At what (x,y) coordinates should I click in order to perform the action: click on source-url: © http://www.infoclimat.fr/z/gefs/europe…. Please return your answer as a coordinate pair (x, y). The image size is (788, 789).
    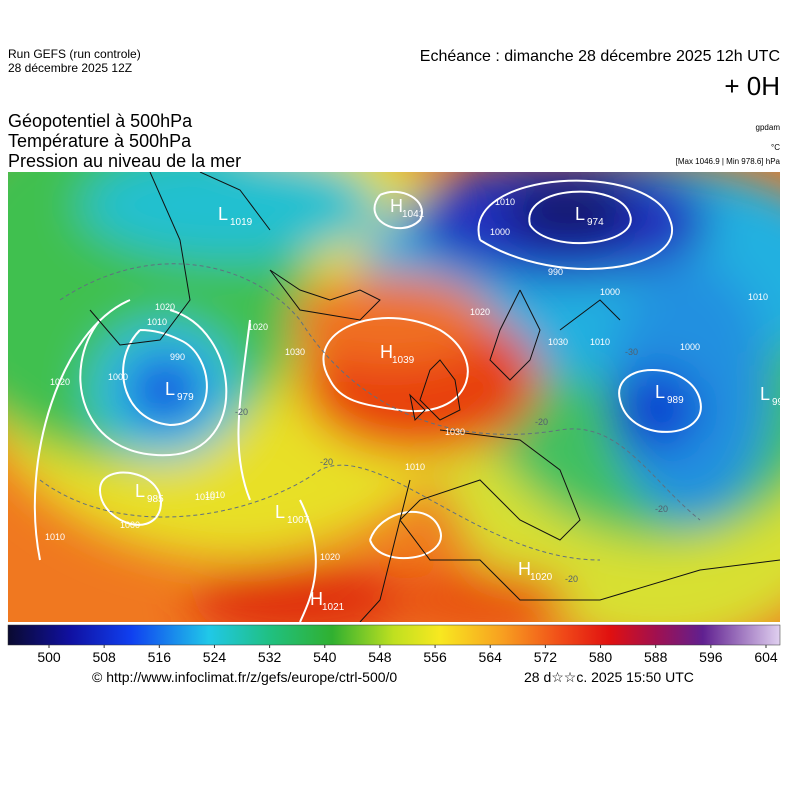
    Looking at the image, I should click on (244, 677).